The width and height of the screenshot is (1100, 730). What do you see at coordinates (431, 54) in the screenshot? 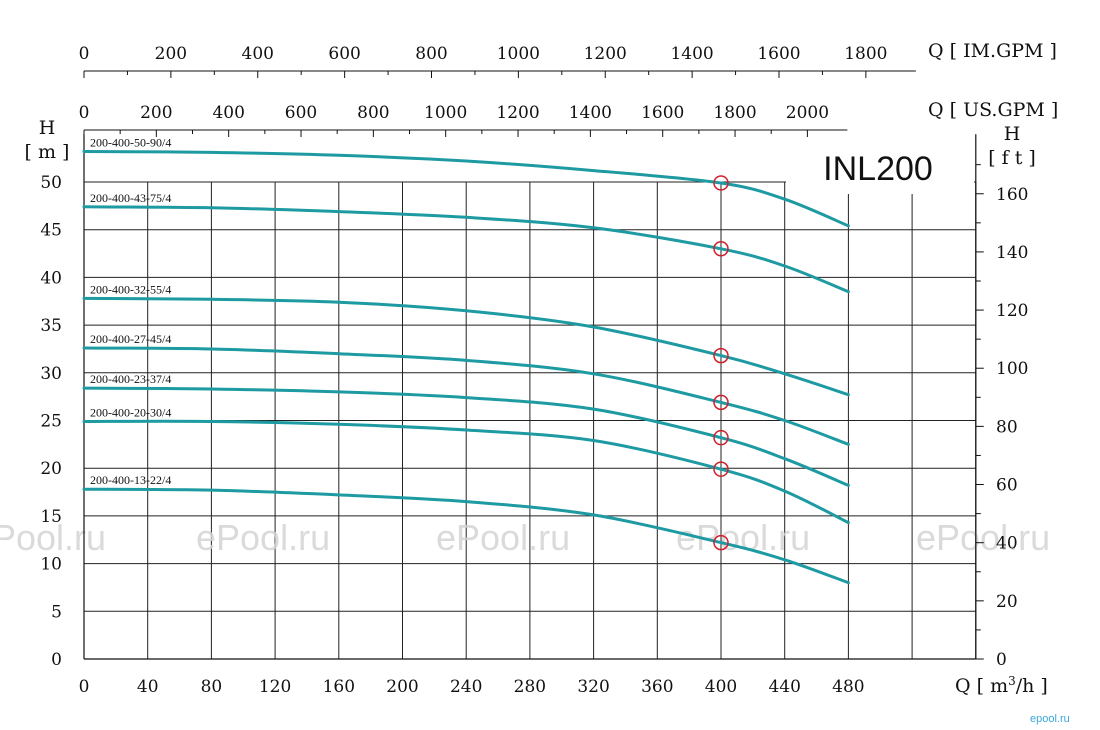
I see `im-gpm-tick-label: 800` at bounding box center [431, 54].